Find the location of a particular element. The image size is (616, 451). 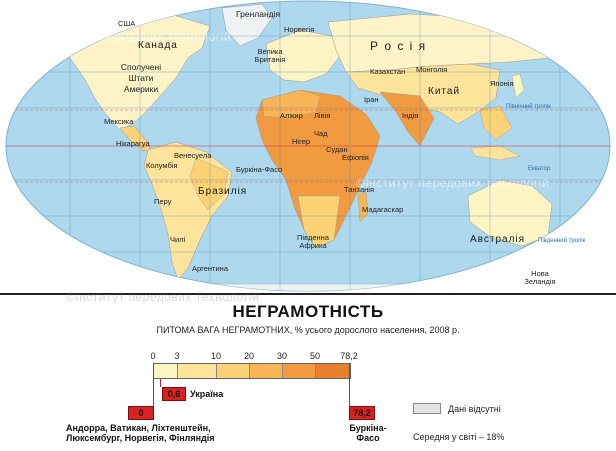

label-australia: Австралія is located at coordinates (498, 239).